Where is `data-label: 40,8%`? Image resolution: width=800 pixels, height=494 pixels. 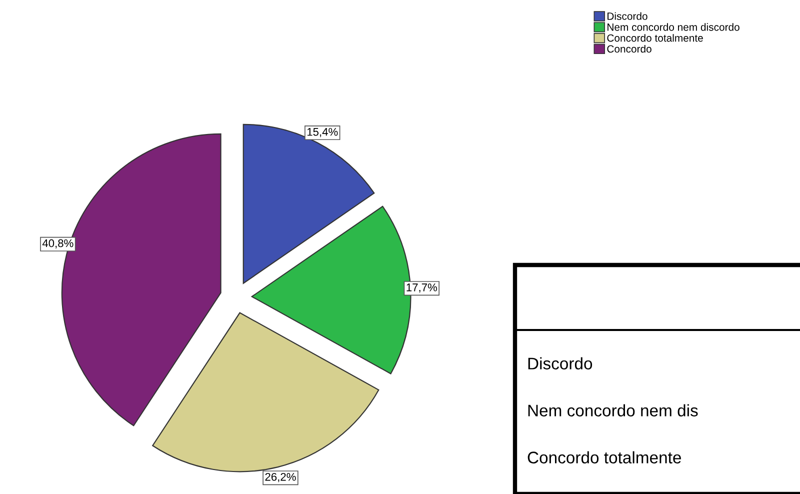 data-label: 40,8% is located at coordinates (58, 243).